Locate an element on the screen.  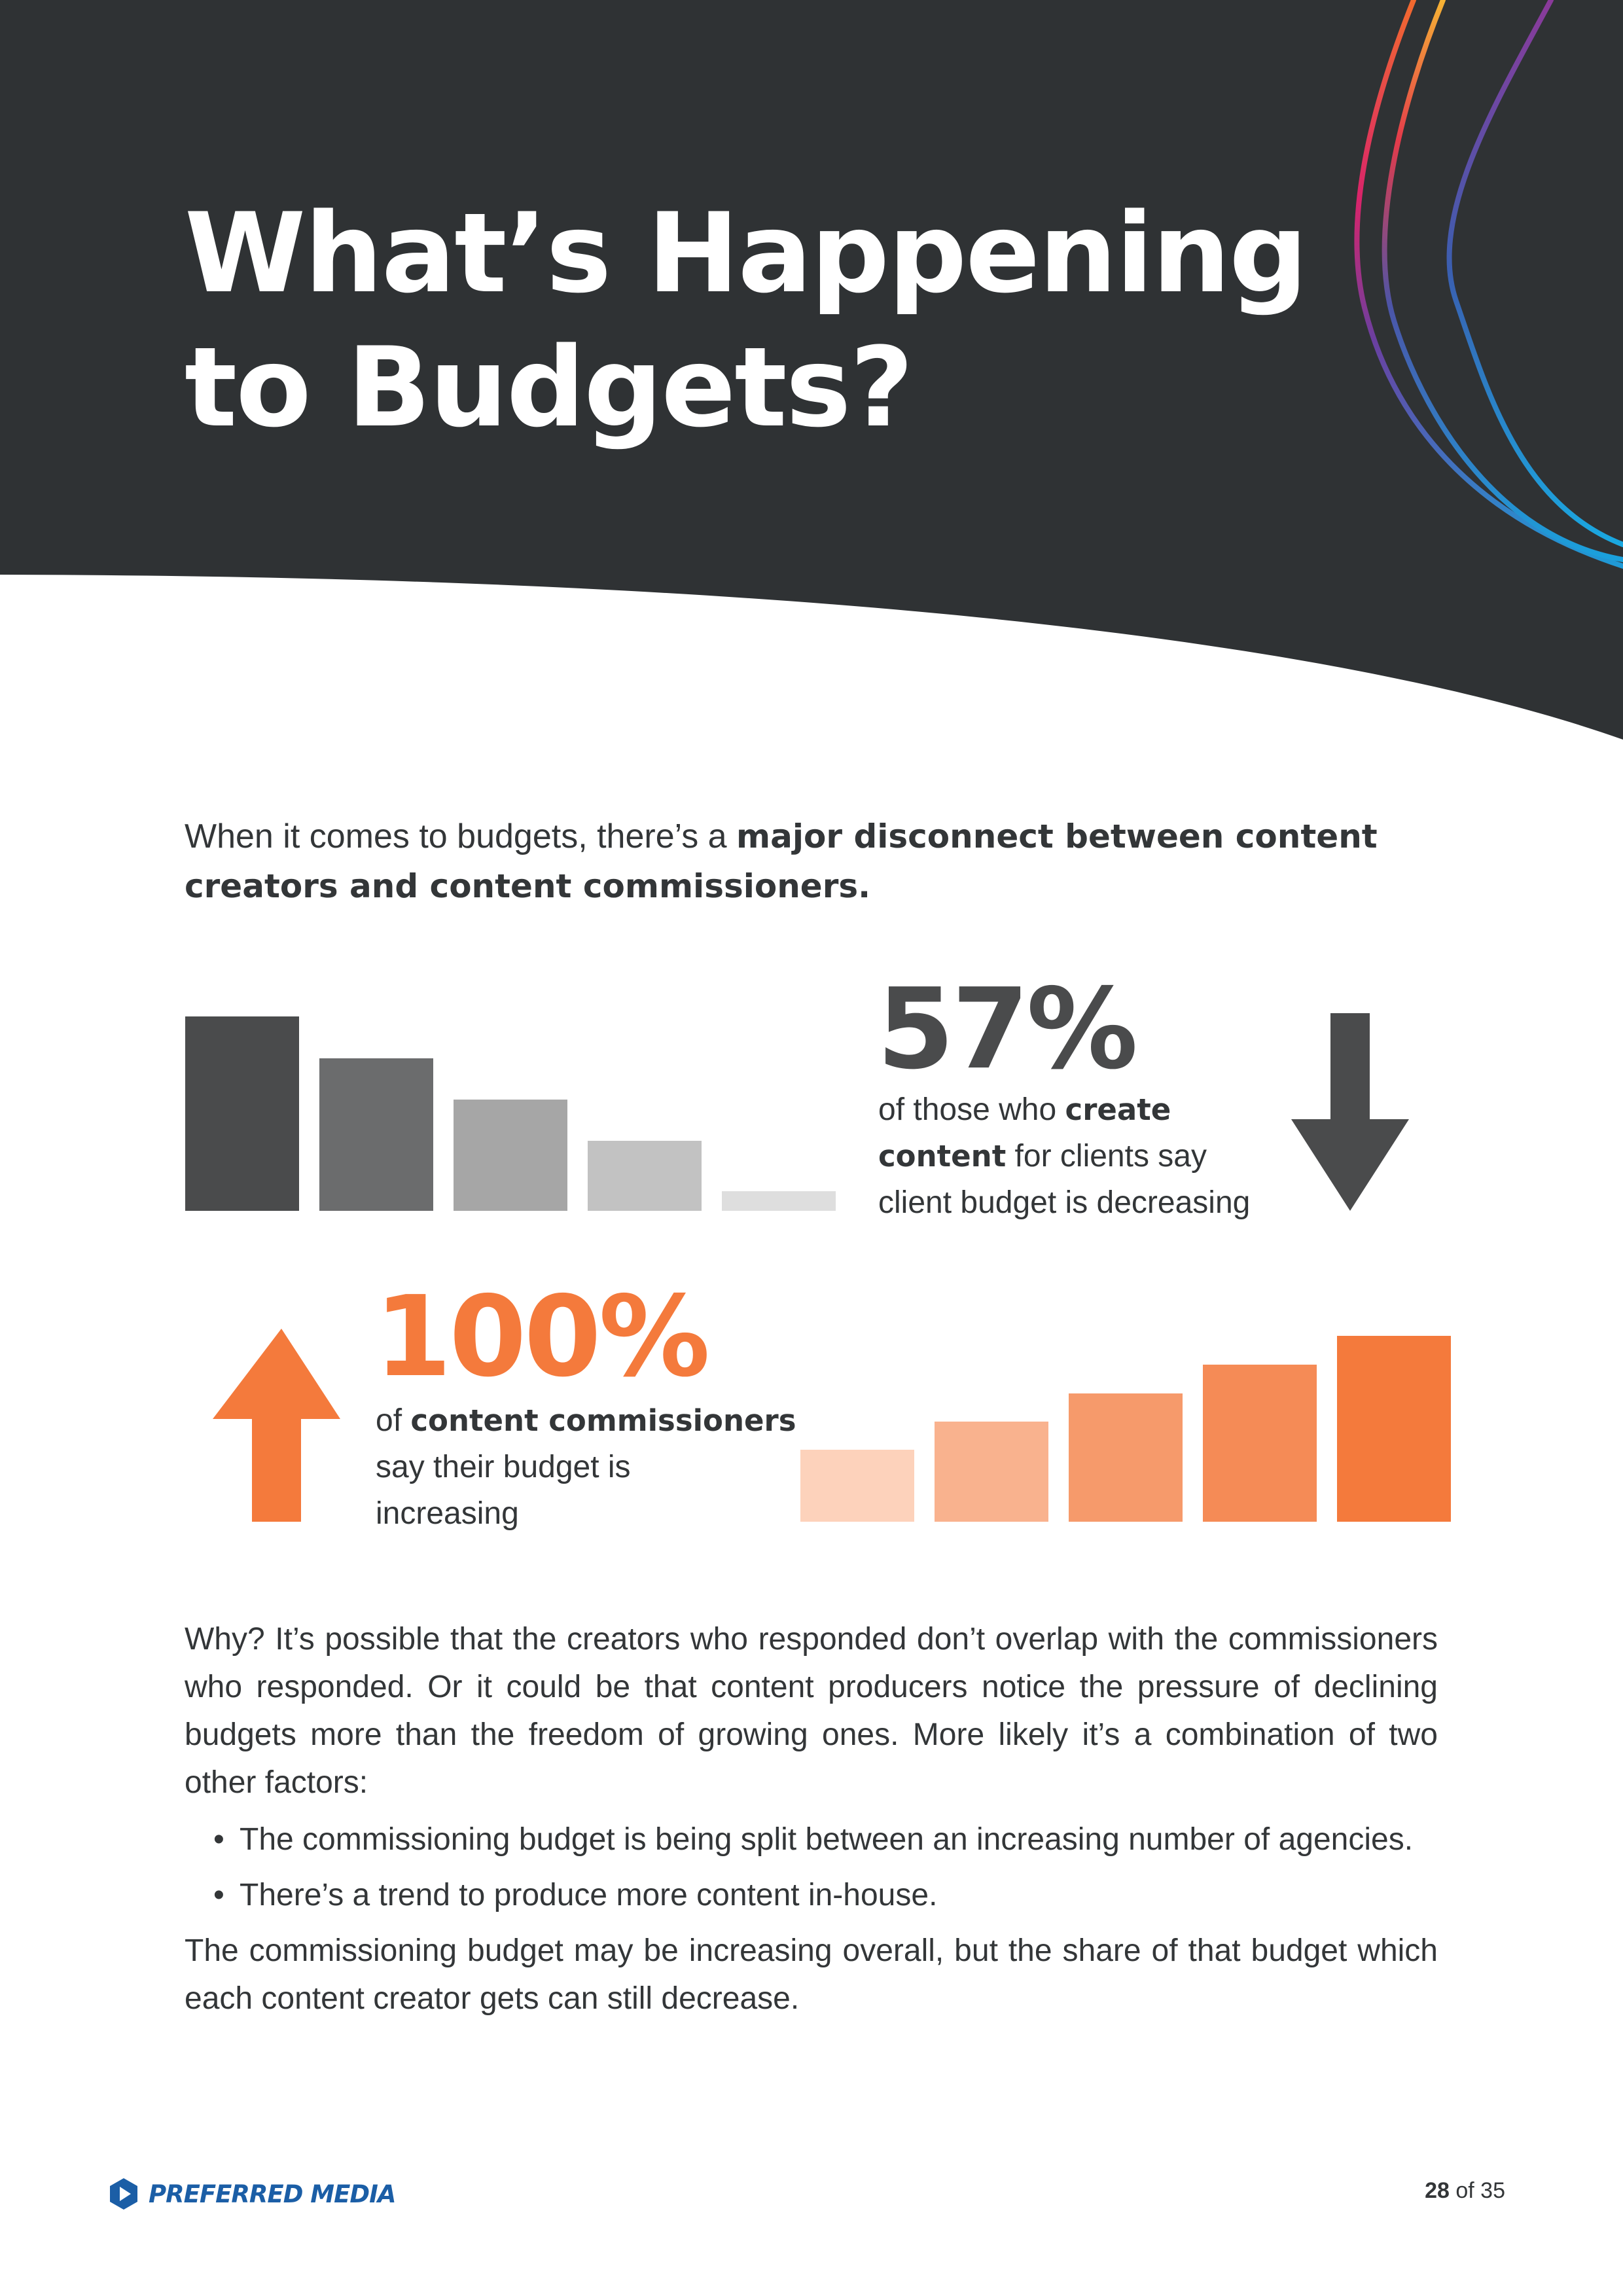
caption-text: say their budget is is located at coordinates (503, 1467).